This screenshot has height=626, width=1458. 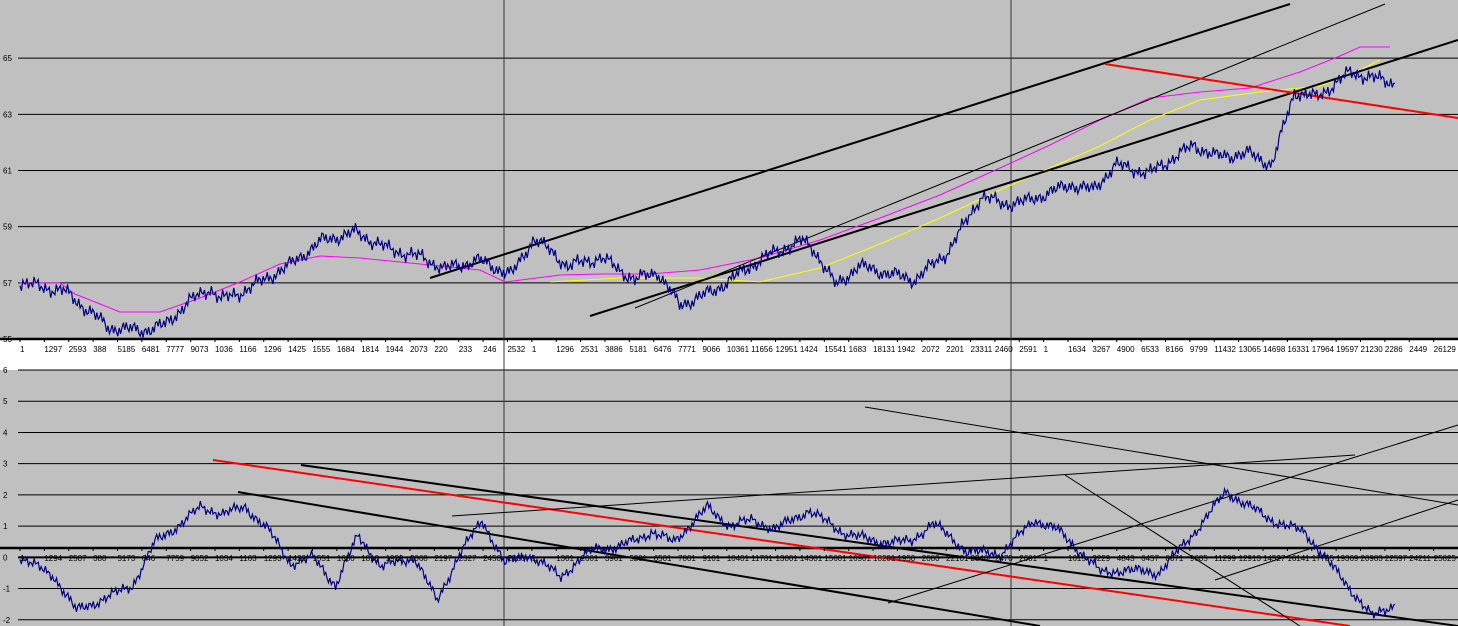 I want to click on x-tick-label: 8071, so click(x=1175, y=558).